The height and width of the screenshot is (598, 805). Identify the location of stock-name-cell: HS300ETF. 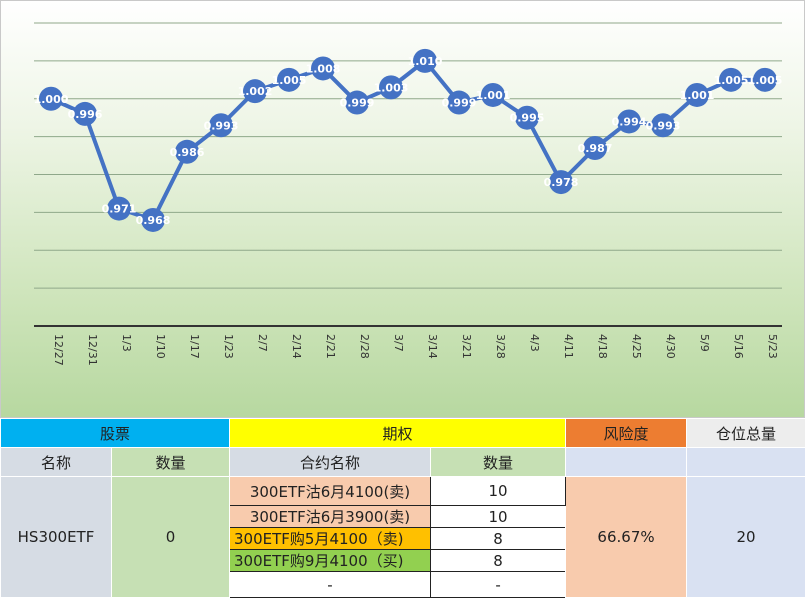
(56, 537).